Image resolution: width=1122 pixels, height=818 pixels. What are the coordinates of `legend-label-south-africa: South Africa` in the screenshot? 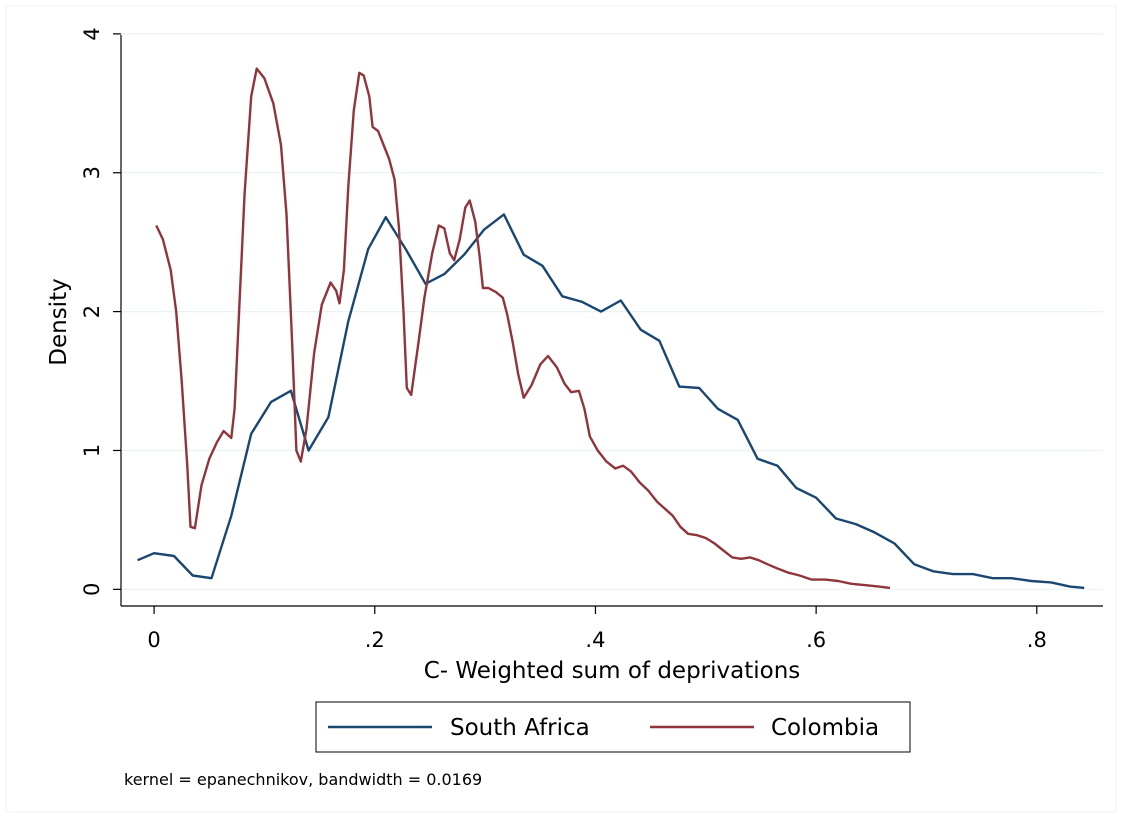 It's located at (520, 728).